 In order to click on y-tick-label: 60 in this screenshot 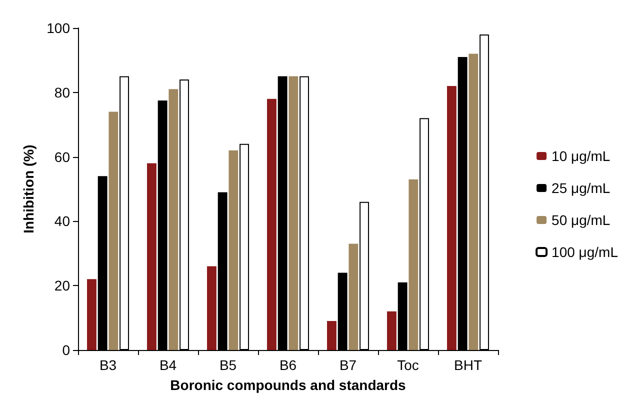, I will do `click(62, 156)`.